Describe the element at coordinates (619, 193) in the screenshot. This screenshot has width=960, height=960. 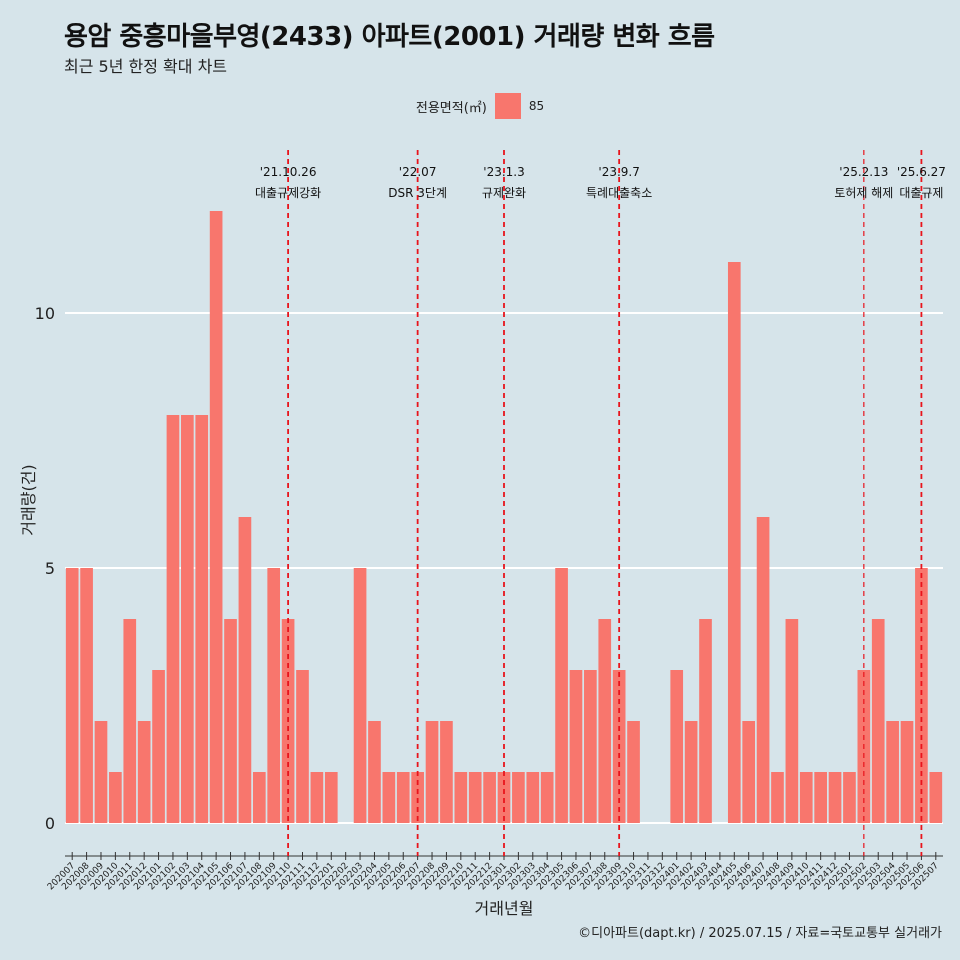
I see `event-label: 특례대출축소` at that location.